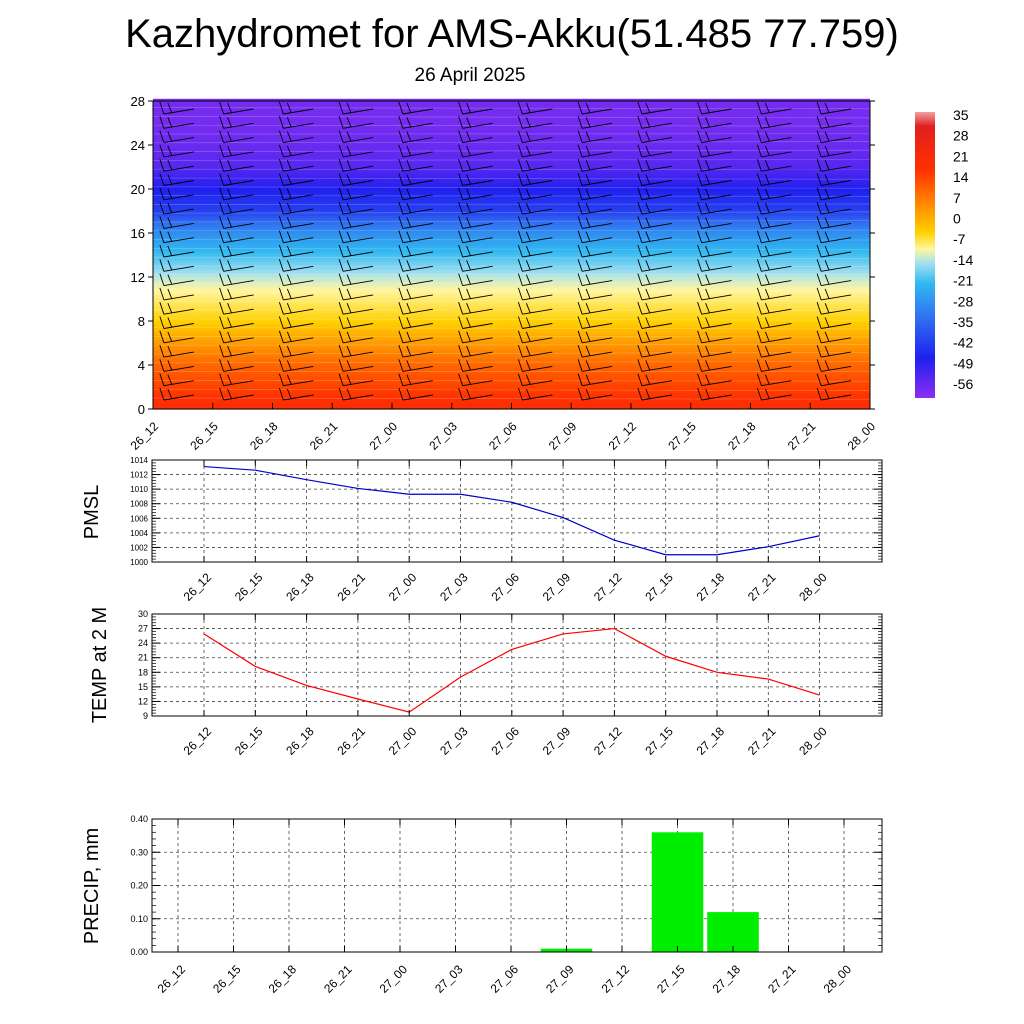 The width and height of the screenshot is (1024, 1024). What do you see at coordinates (139, 475) in the screenshot?
I see `y-tick-label: 1012` at bounding box center [139, 475].